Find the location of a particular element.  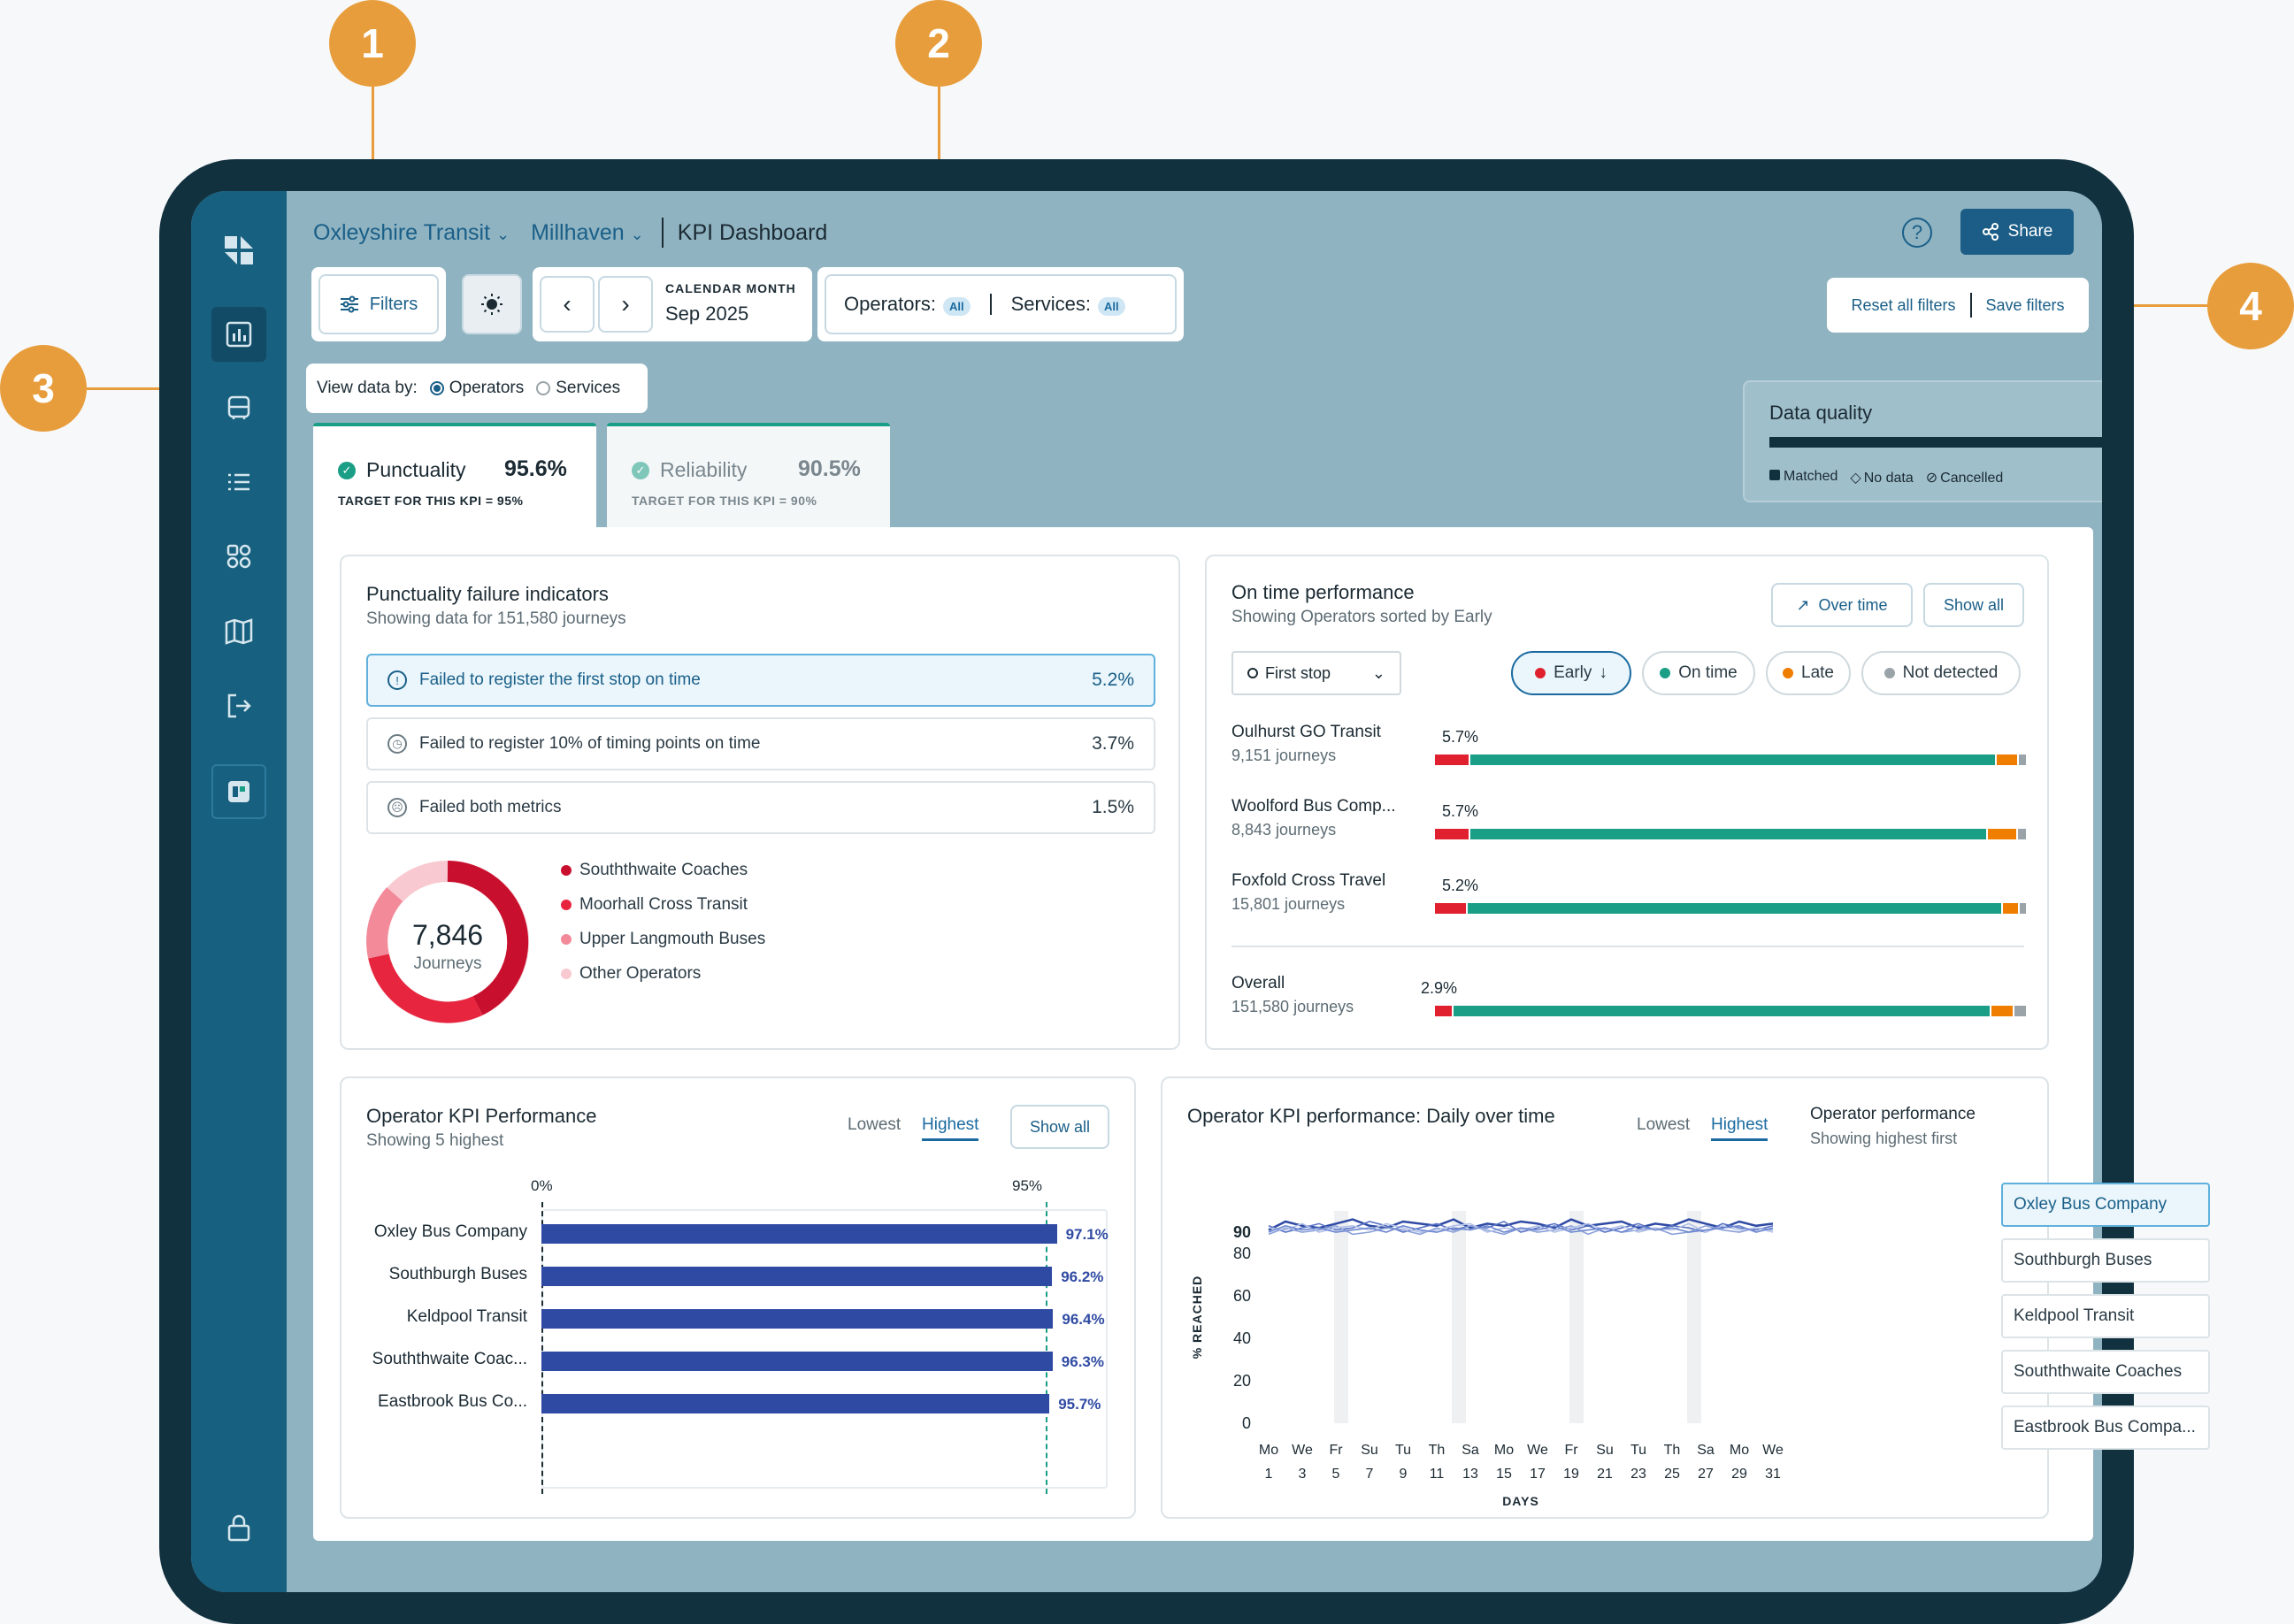

kpi-target: TARGET FOR THIS KPI = 90% is located at coordinates (724, 501).